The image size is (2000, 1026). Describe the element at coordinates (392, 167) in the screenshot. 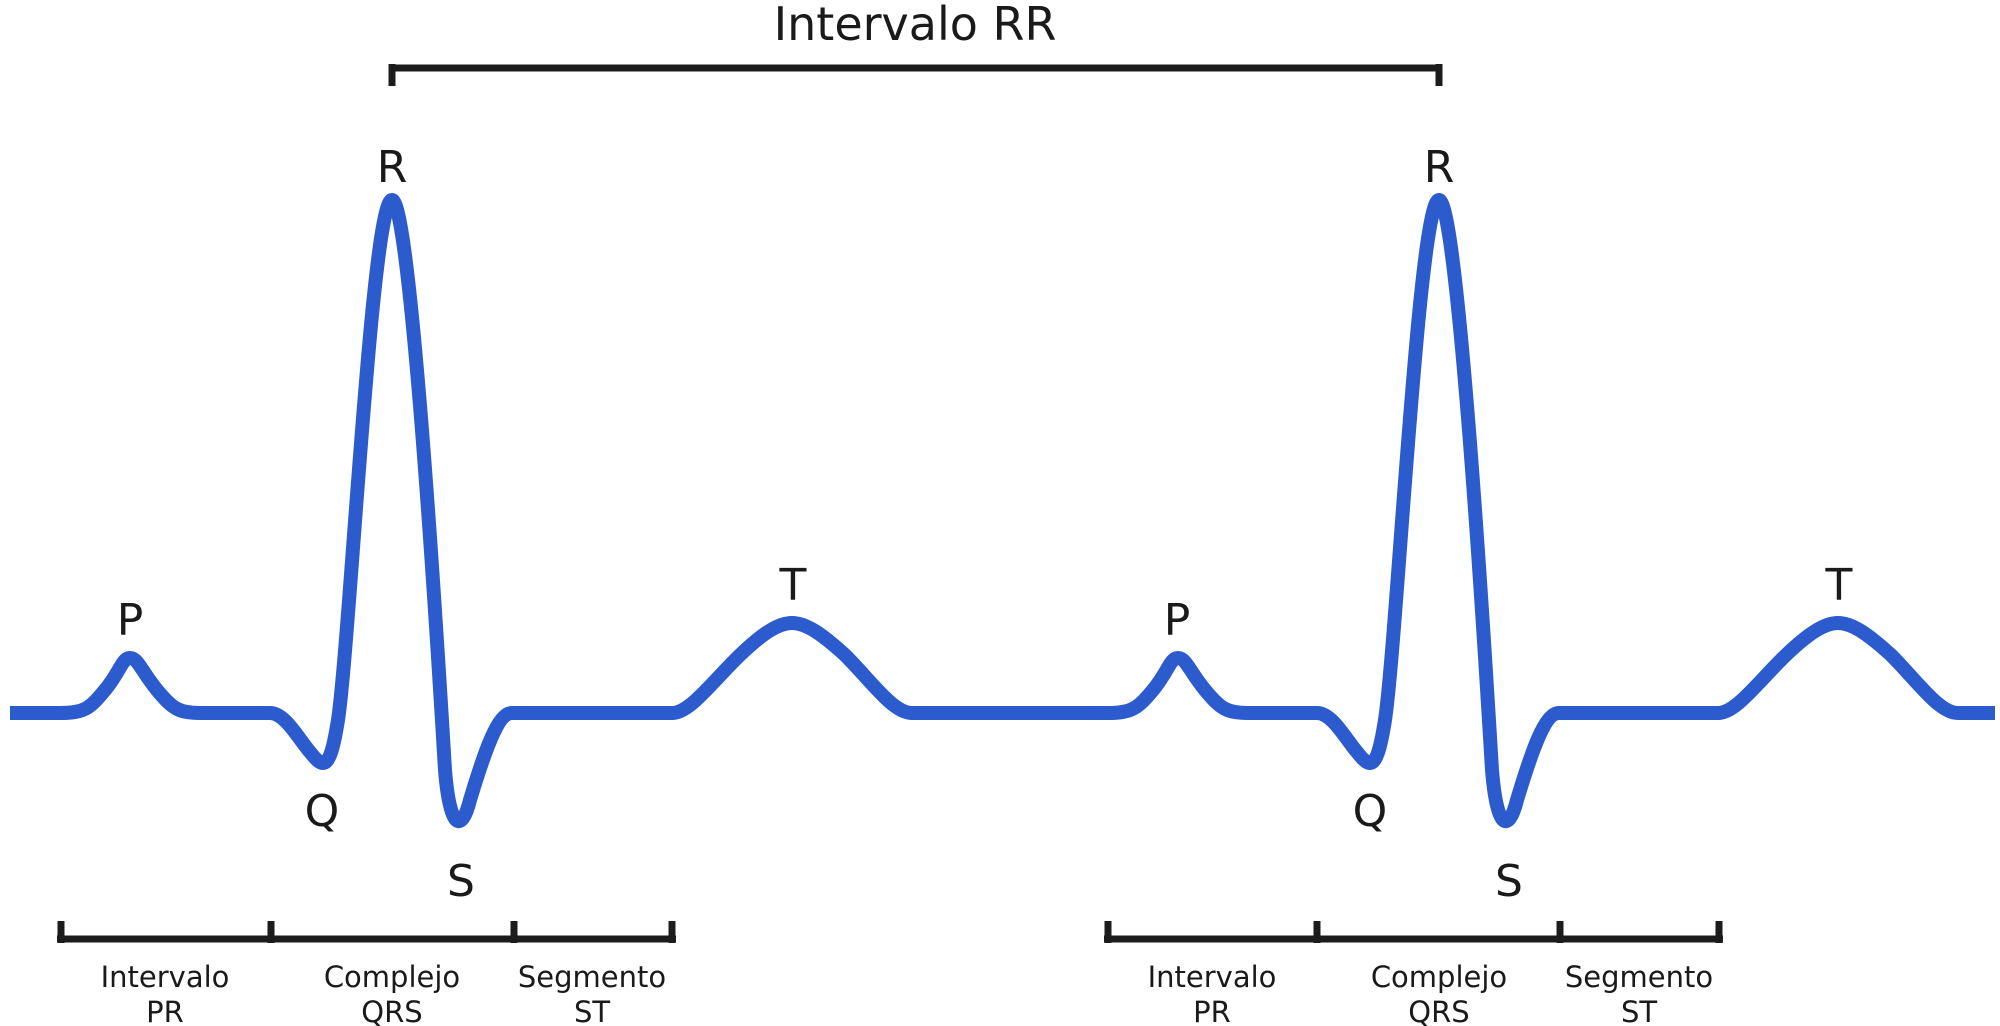

I see `beat-1-r-label: R` at that location.